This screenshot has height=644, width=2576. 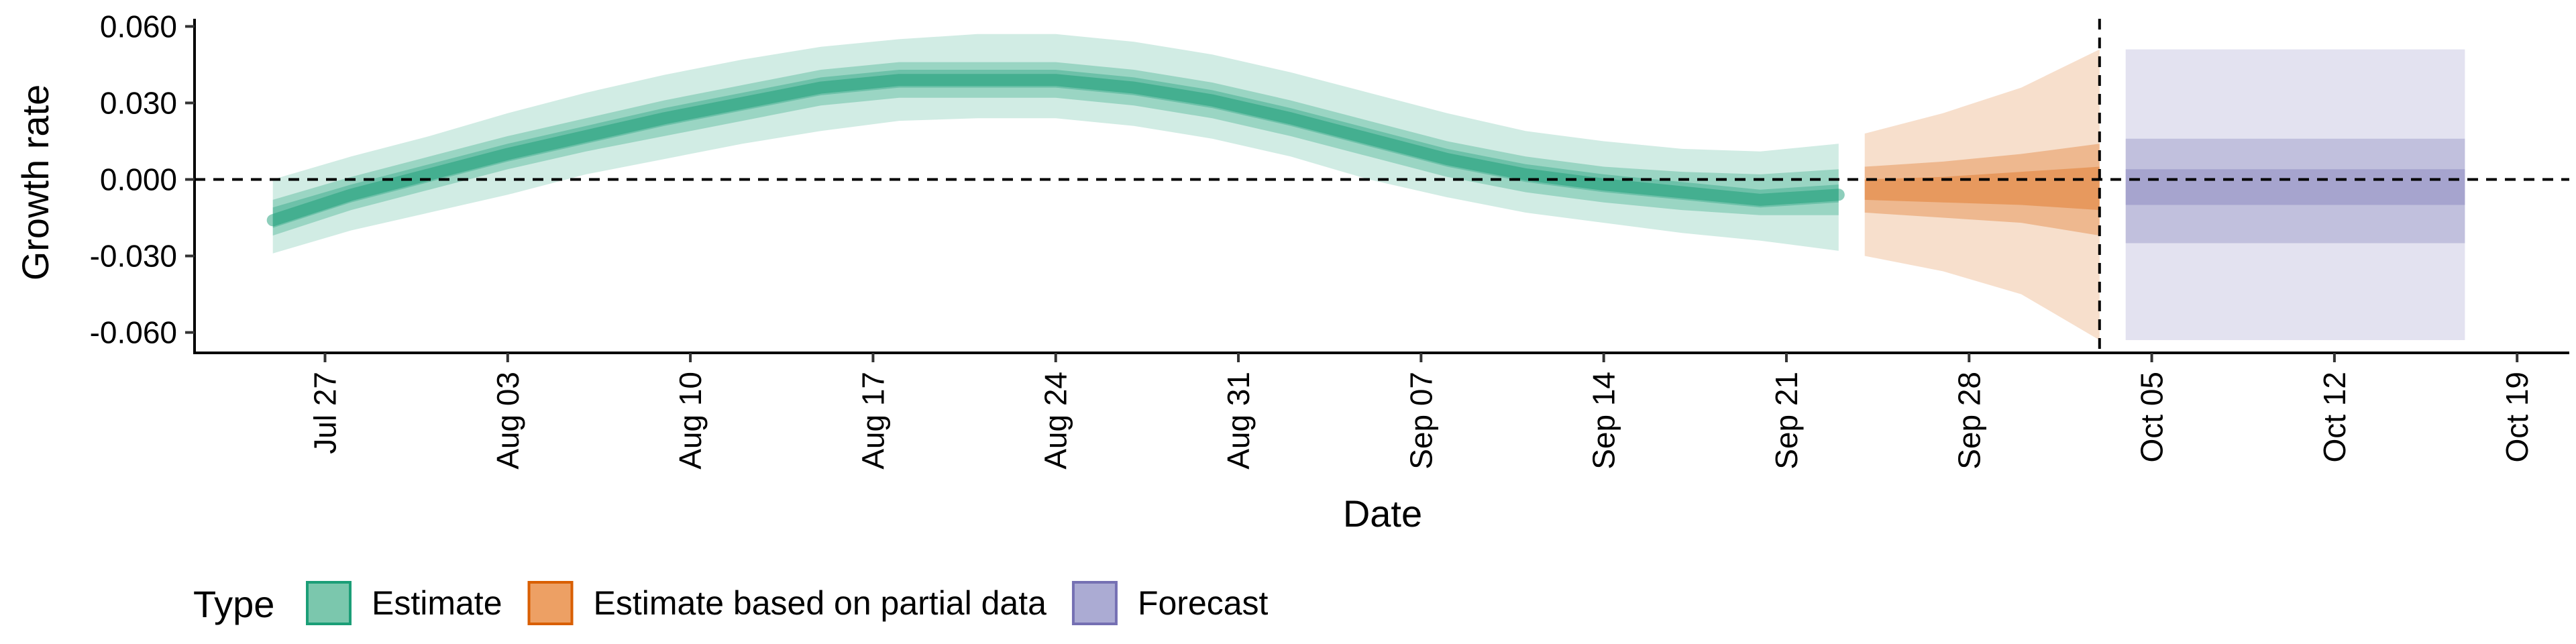 I want to click on x-tick-label: Oct 12, so click(x=2334, y=417).